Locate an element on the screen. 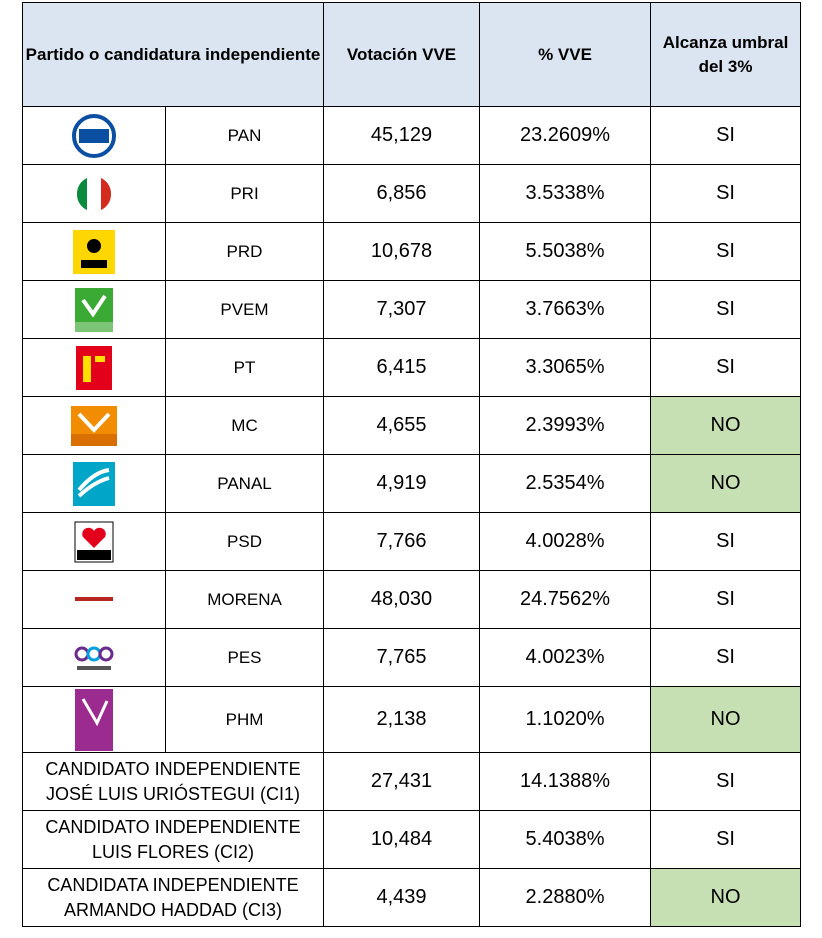 This screenshot has height=938, width=822. cell: 45,129 is located at coordinates (402, 135).